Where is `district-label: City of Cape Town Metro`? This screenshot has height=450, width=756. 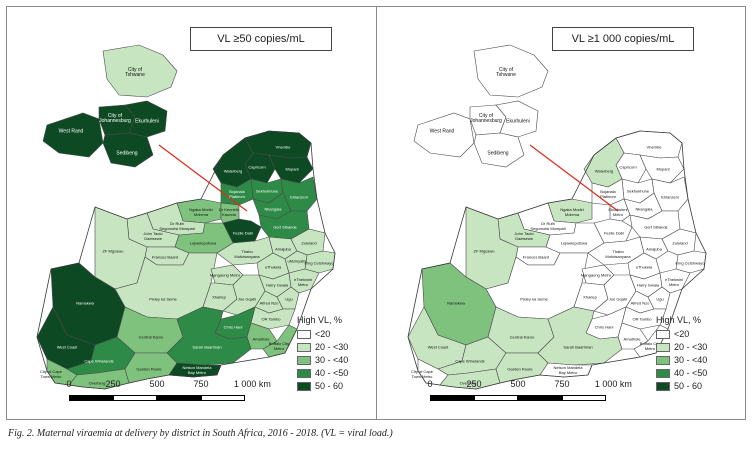 district-label: City of Cape Town Metro is located at coordinates (51, 374).